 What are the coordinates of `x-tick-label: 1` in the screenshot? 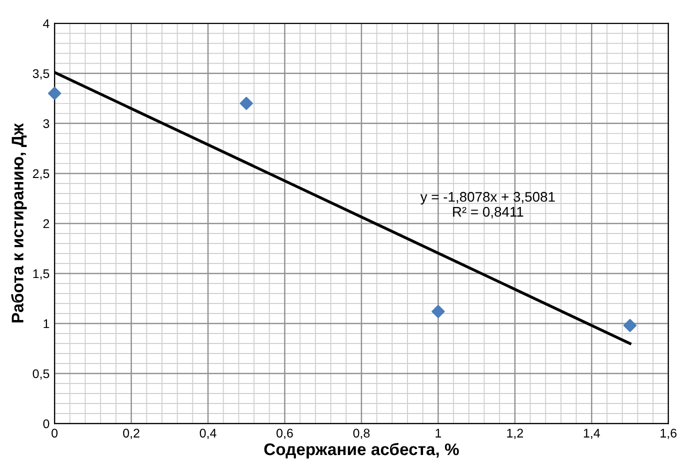 It's located at (439, 433).